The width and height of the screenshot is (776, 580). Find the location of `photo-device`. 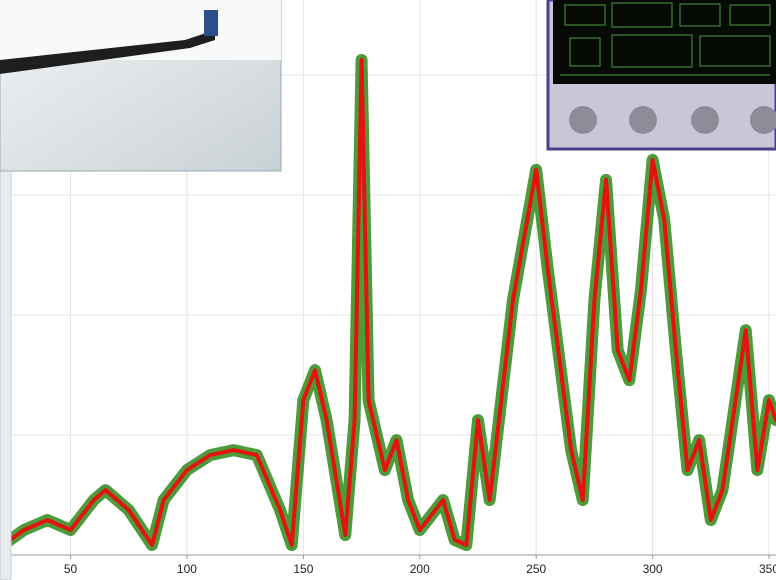

photo-device is located at coordinates (211, 23).